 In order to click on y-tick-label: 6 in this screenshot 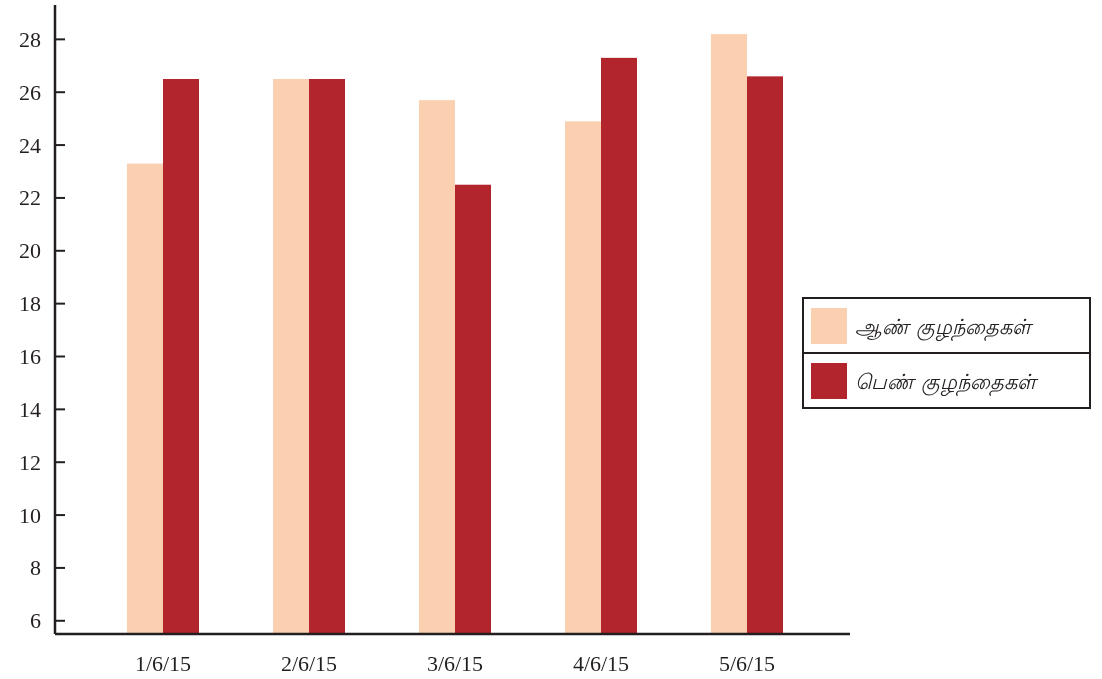, I will do `click(35, 621)`.